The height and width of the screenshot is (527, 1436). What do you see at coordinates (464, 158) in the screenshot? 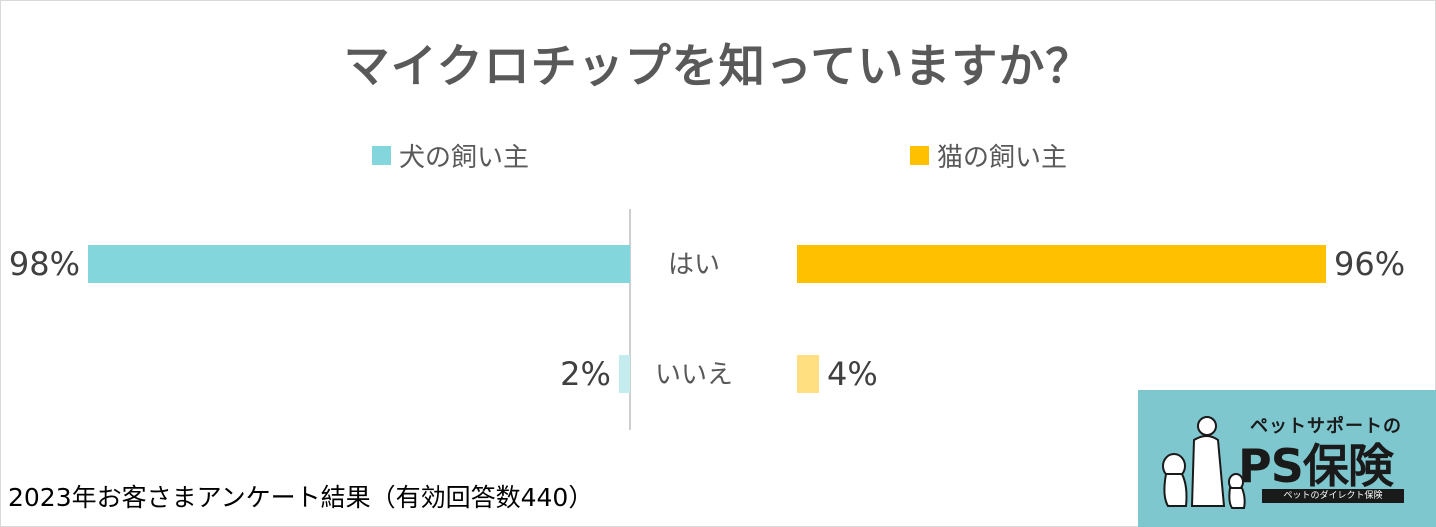
I see `legend-label-dog: 犬の飼い主` at bounding box center [464, 158].